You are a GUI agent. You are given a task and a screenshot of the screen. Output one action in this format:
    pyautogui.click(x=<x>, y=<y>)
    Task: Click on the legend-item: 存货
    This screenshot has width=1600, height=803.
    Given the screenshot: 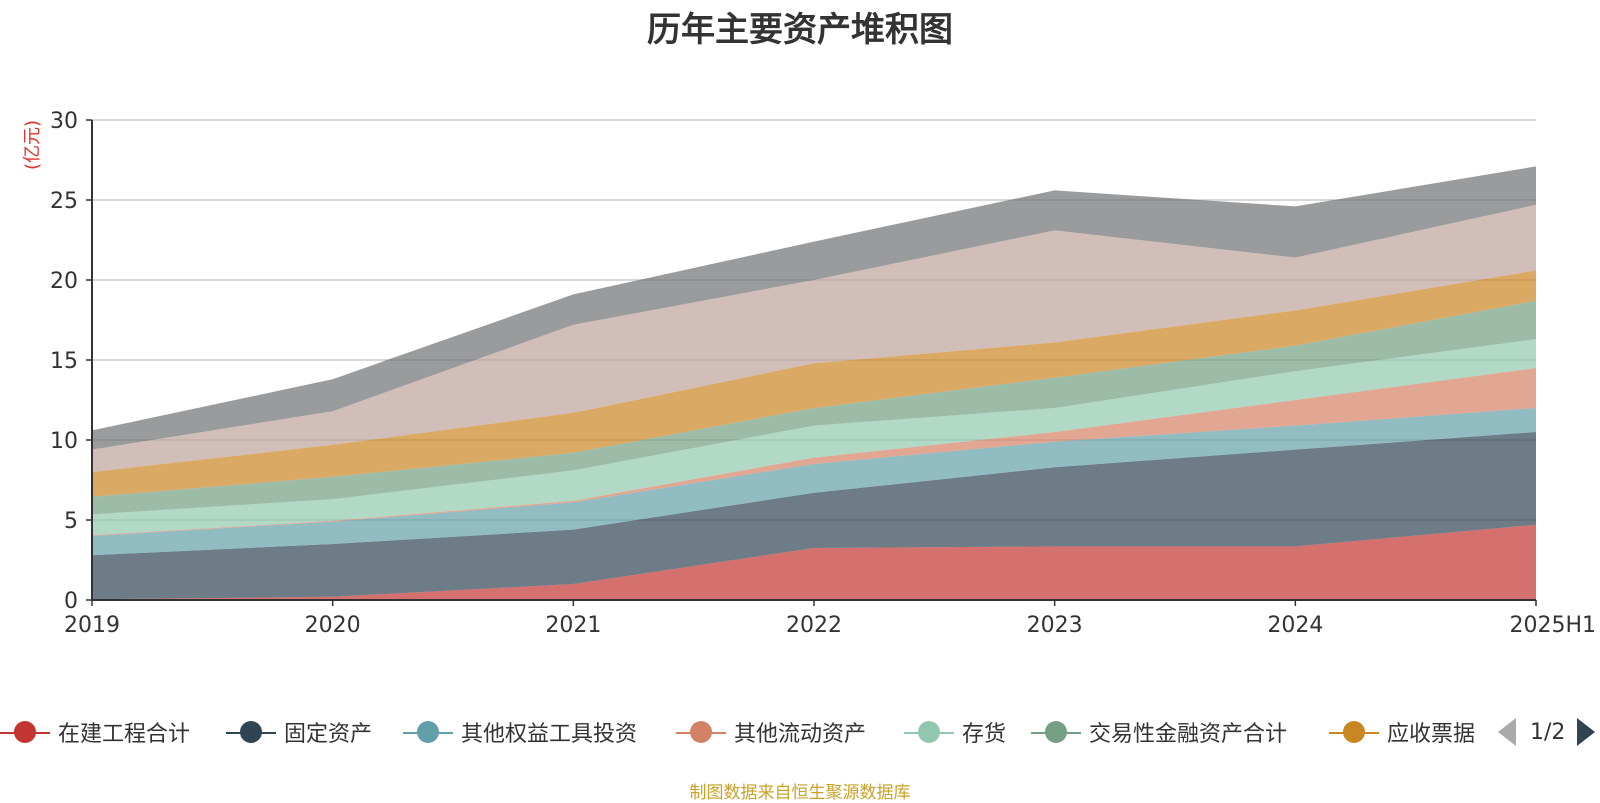 What is the action you would take?
    pyautogui.click(x=955, y=732)
    